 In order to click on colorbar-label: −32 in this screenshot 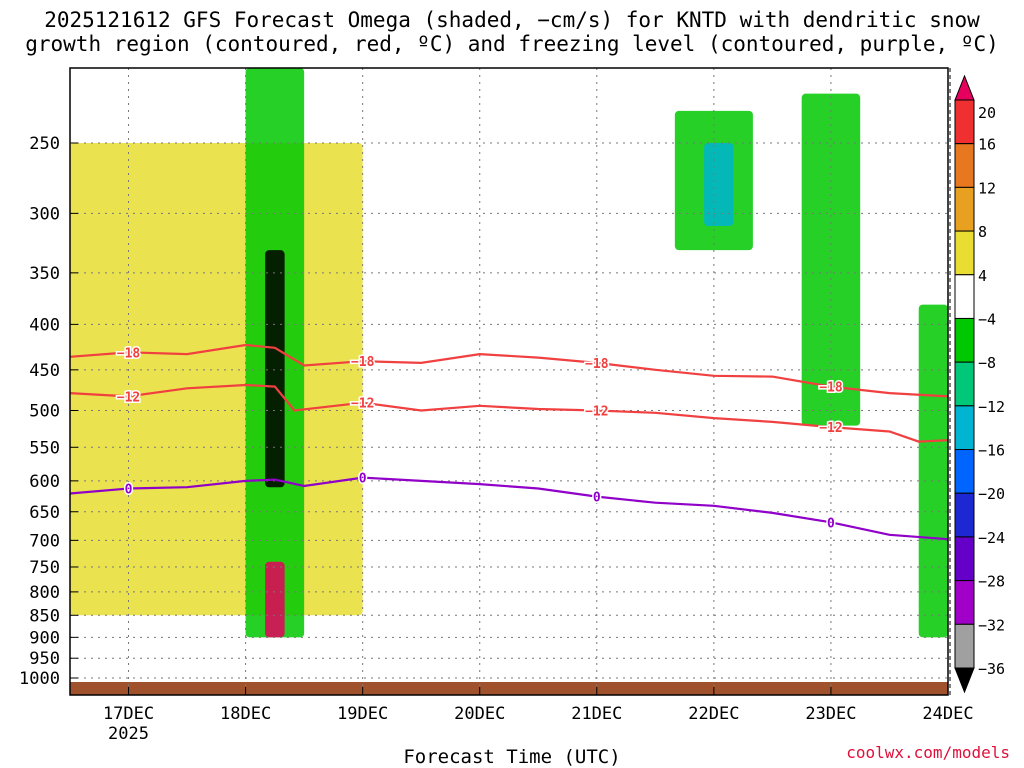, I will do `click(991, 625)`.